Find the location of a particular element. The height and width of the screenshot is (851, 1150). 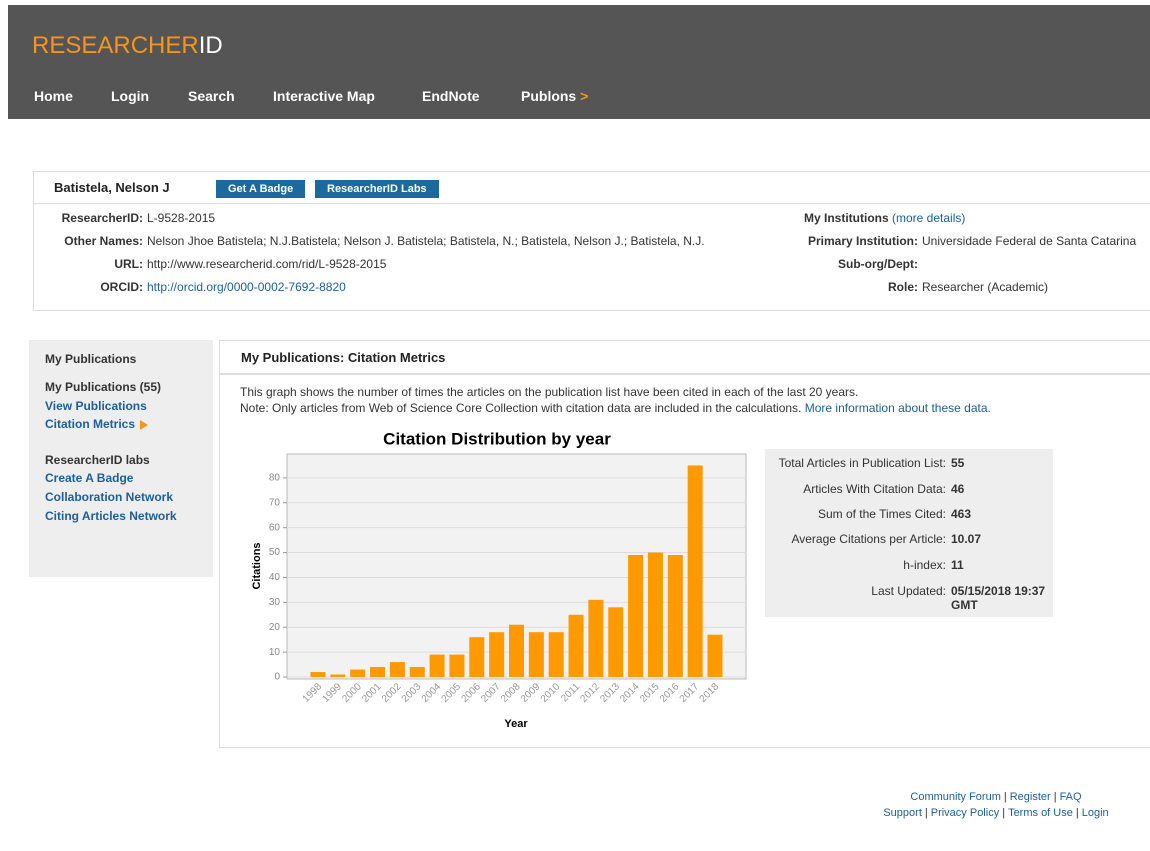

stat-label: Last Updated: is located at coordinates (908, 591).